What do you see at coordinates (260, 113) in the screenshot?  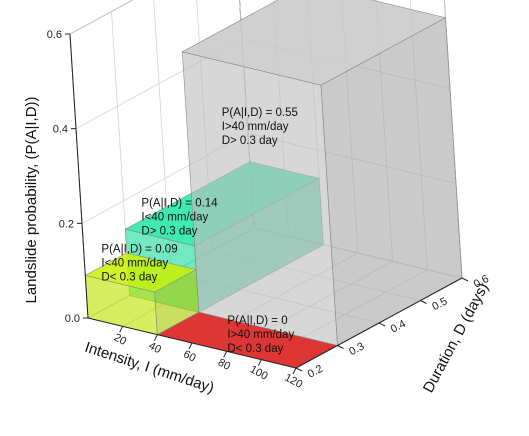 I see `bar-annotation-line: P(A|I,D) = 0.55` at bounding box center [260, 113].